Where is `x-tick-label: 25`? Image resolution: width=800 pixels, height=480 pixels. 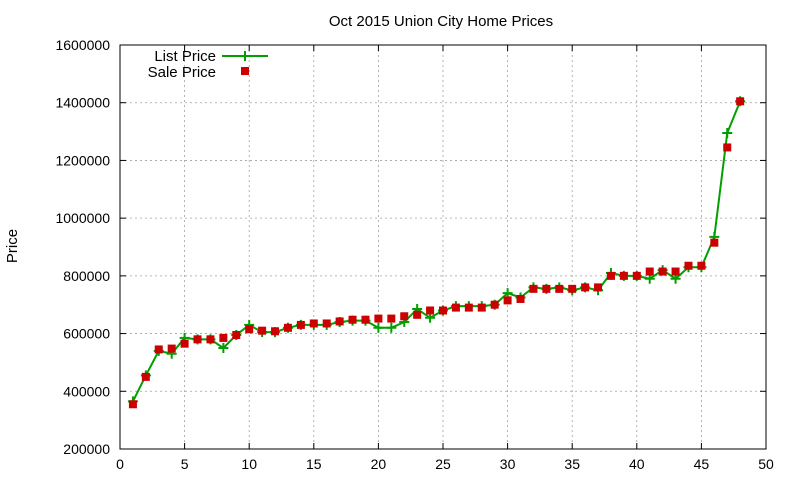
x-tick-label: 25 is located at coordinates (443, 464).